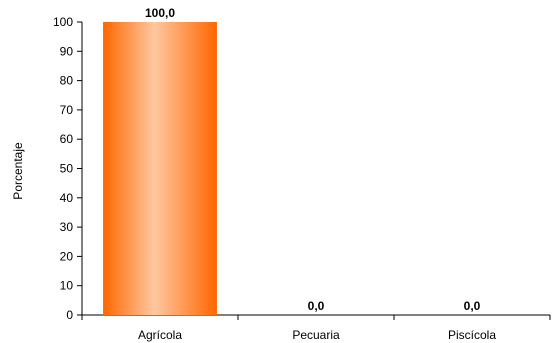 The height and width of the screenshot is (343, 556). What do you see at coordinates (67, 110) in the screenshot?
I see `y-tick-label: 70` at bounding box center [67, 110].